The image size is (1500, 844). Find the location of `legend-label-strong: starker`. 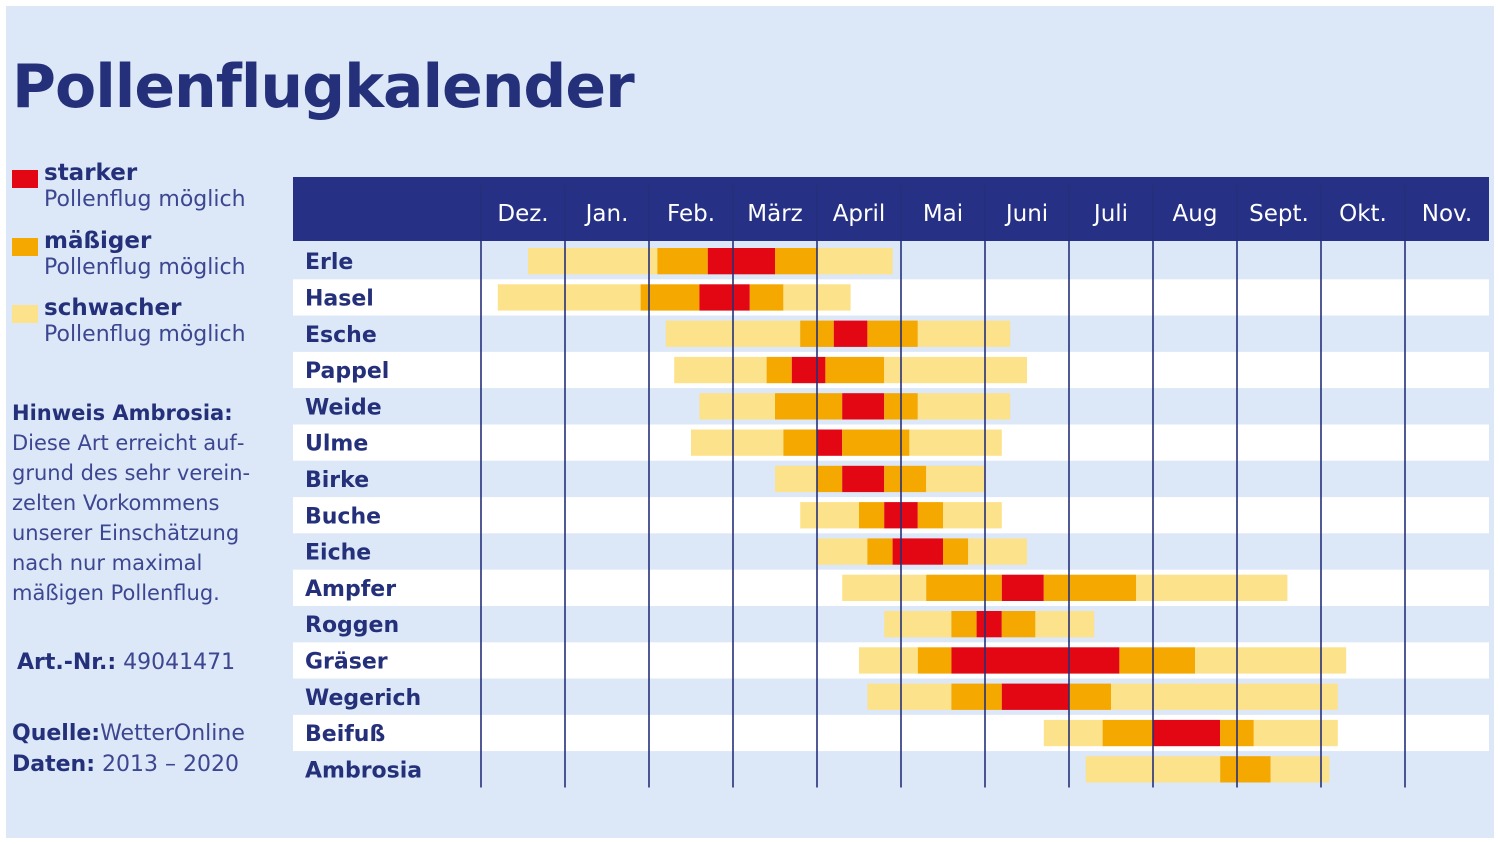

legend-label-strong: starker is located at coordinates (91, 173).